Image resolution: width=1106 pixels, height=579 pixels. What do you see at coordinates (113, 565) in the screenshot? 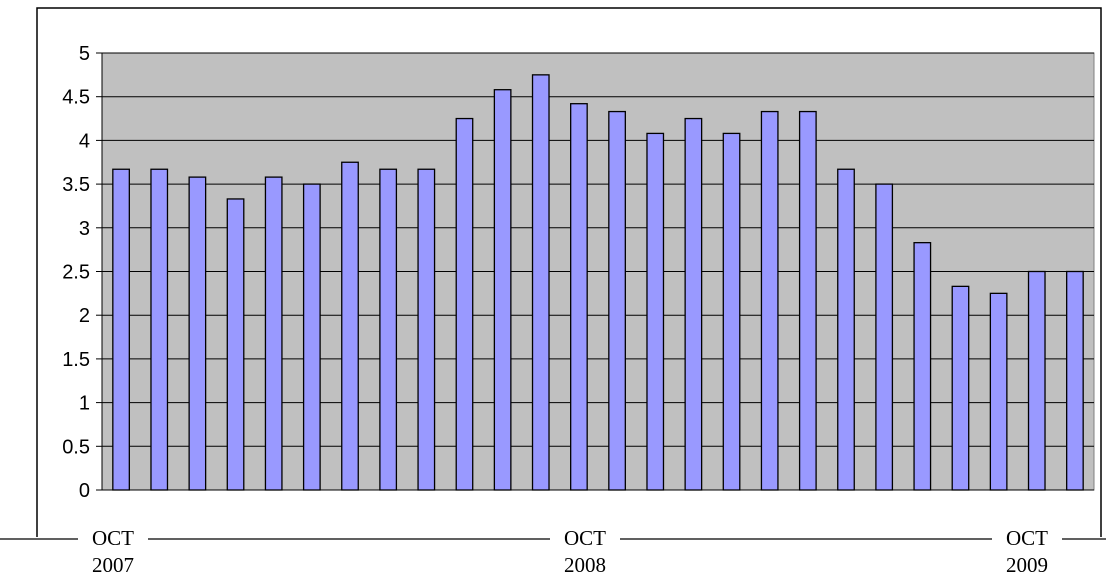
I see `x-annotation-year: 2007` at bounding box center [113, 565].